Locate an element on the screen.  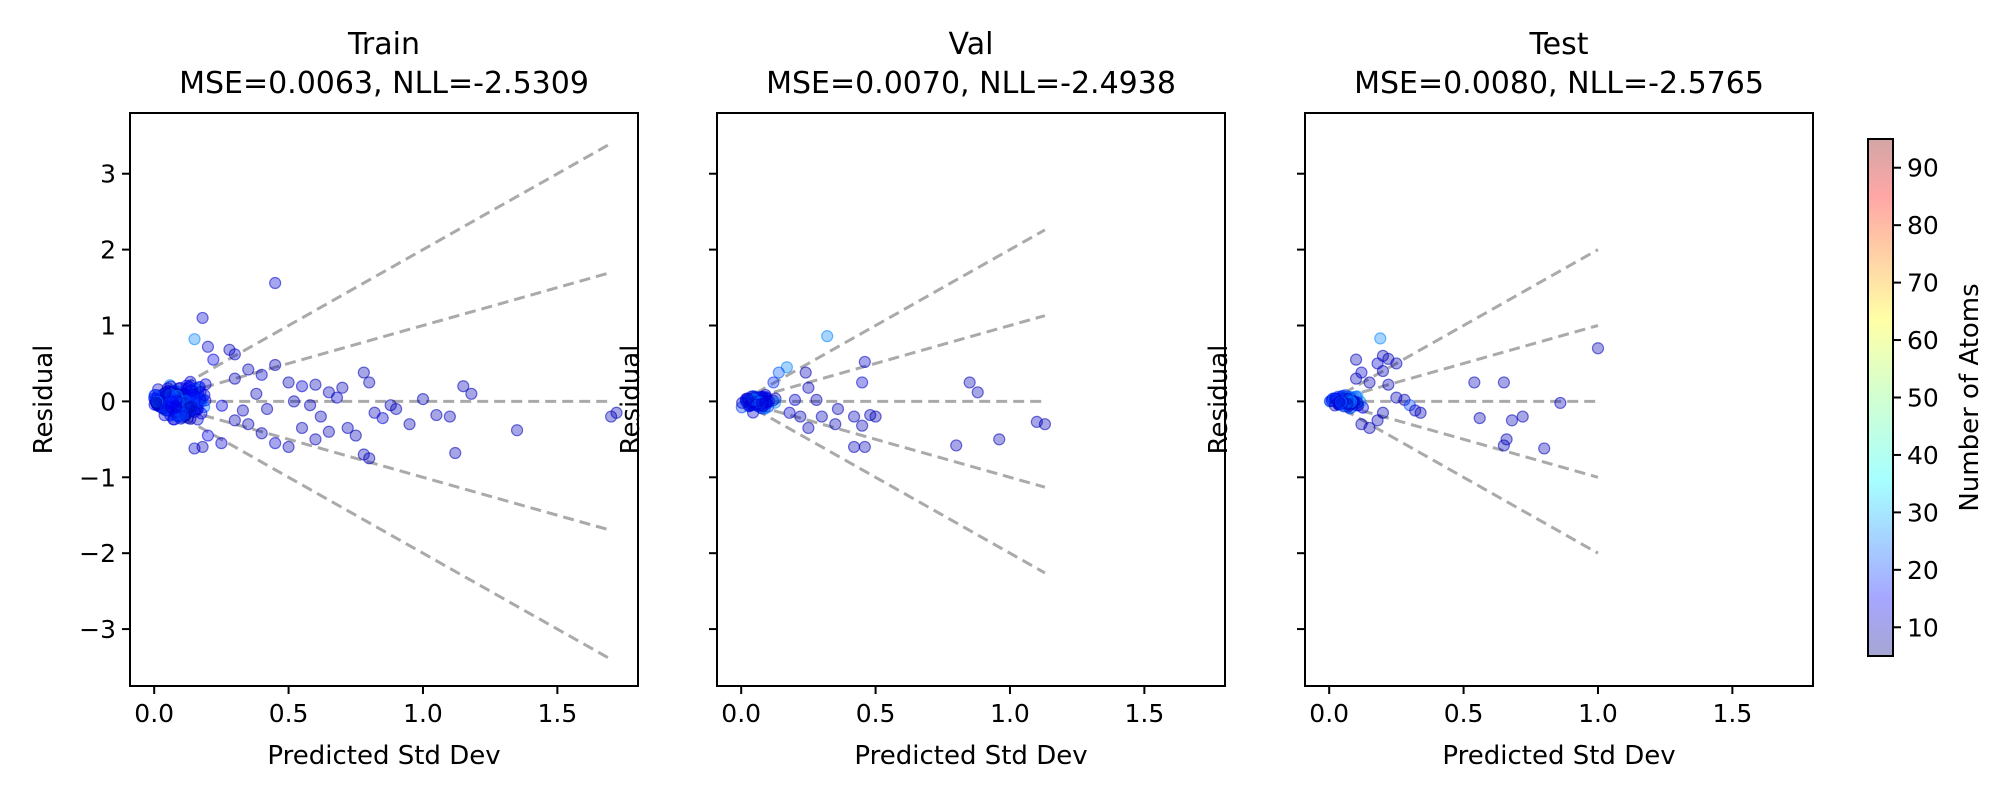
y-axis-label: Residual is located at coordinates (631, 400).